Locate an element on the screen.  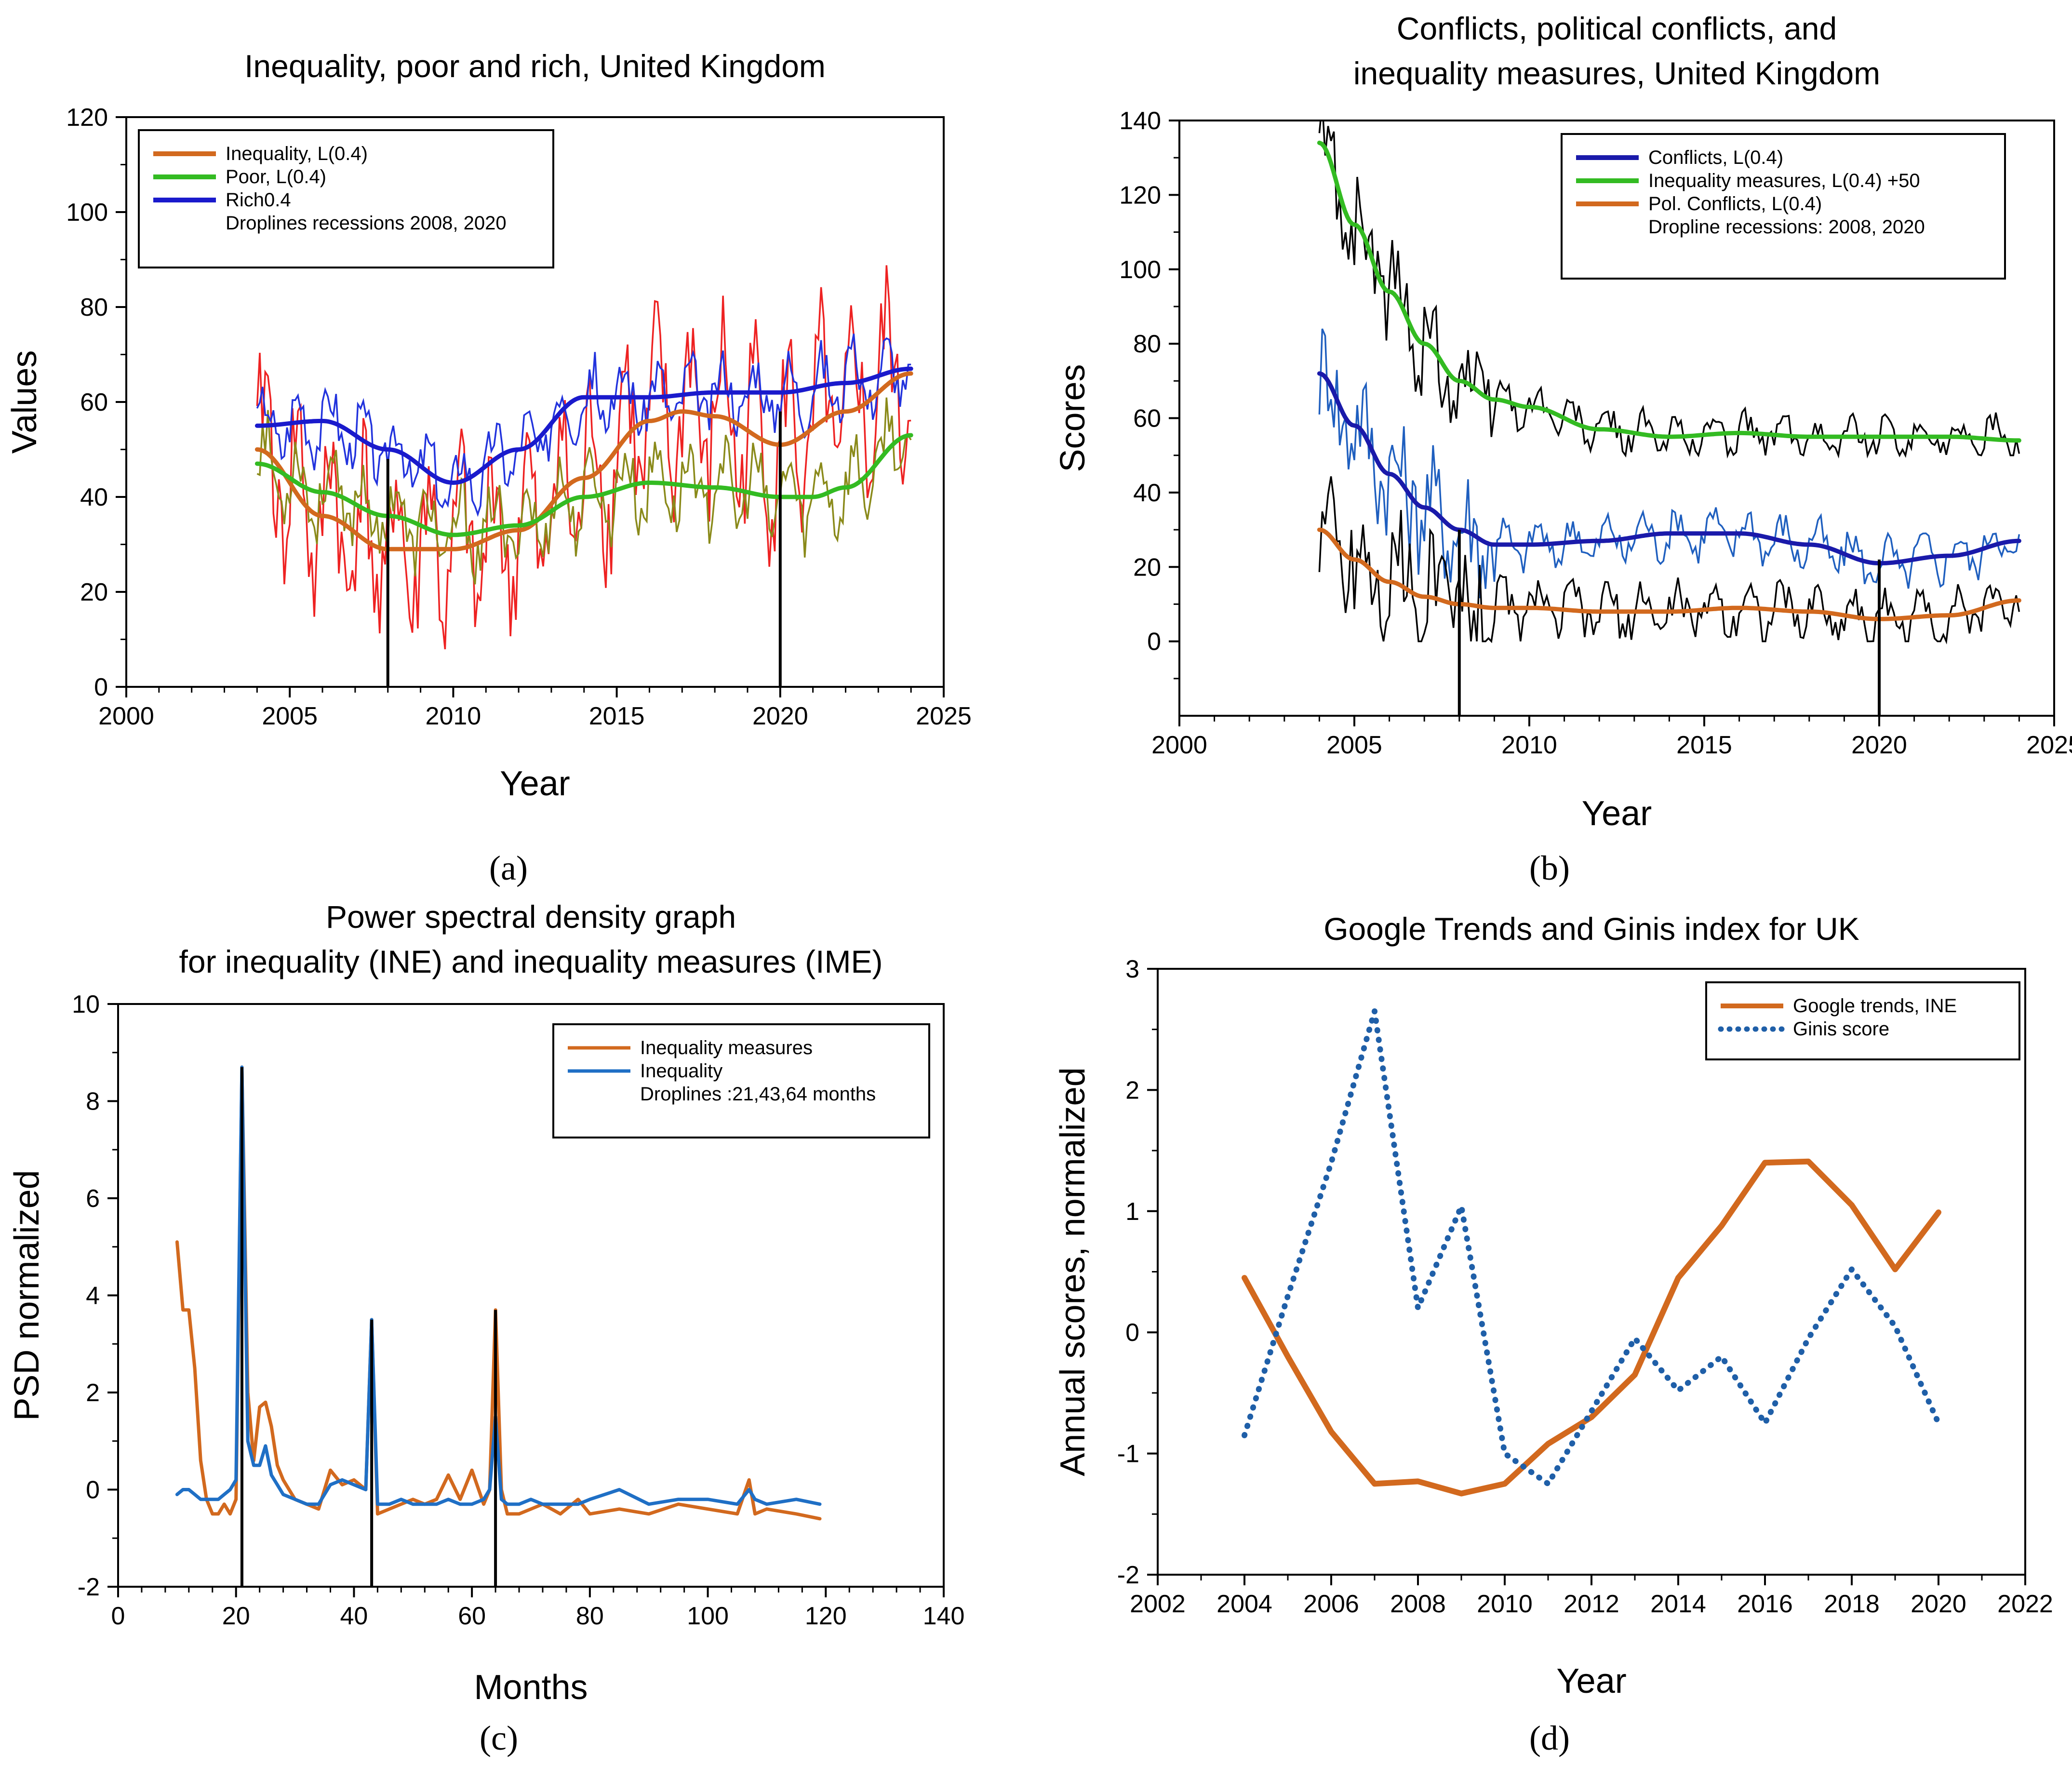
x-tick-label: 2008 is located at coordinates (1418, 1604).